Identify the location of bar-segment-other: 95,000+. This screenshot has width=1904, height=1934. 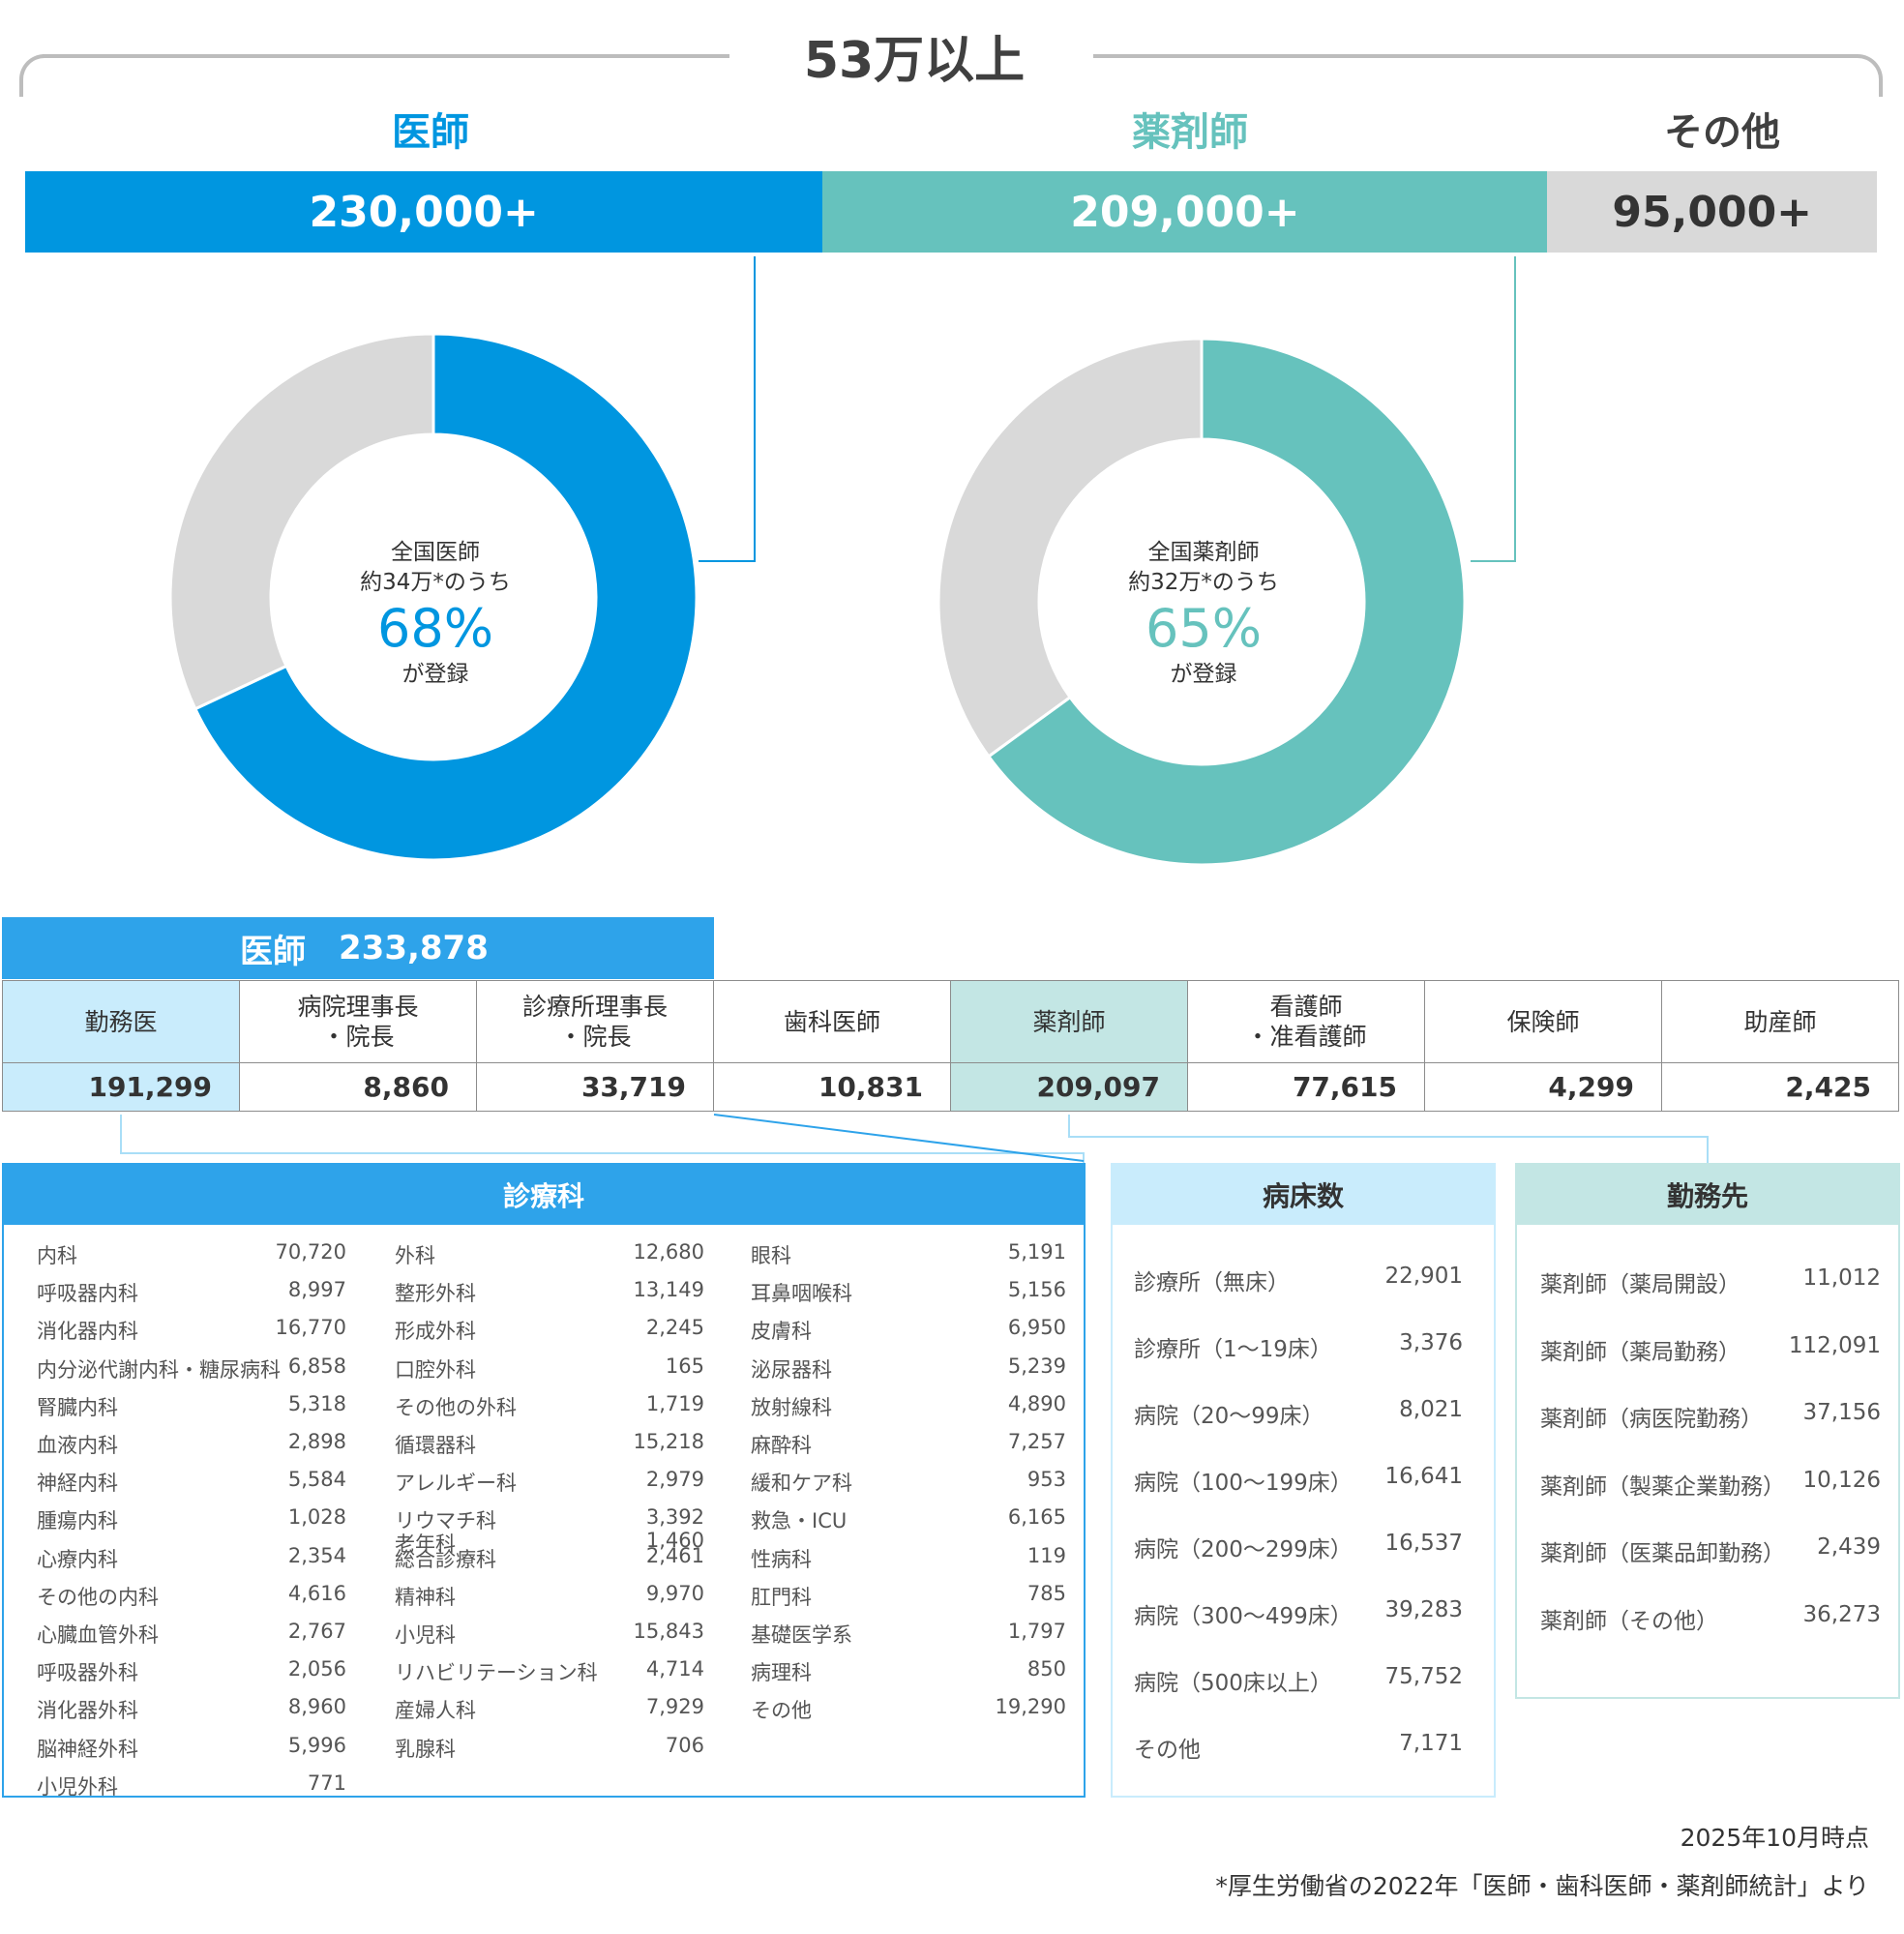
(1712, 212).